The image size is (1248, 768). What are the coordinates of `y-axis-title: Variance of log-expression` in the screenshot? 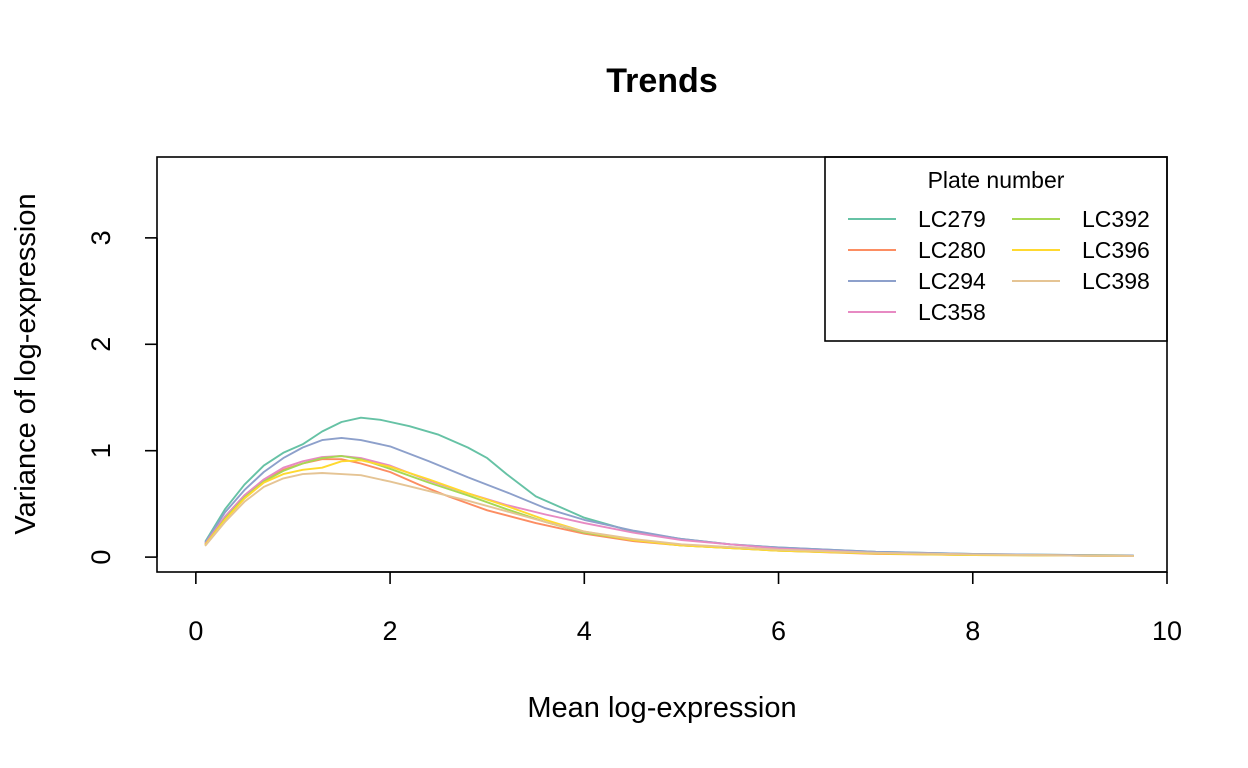 It's located at (26, 363).